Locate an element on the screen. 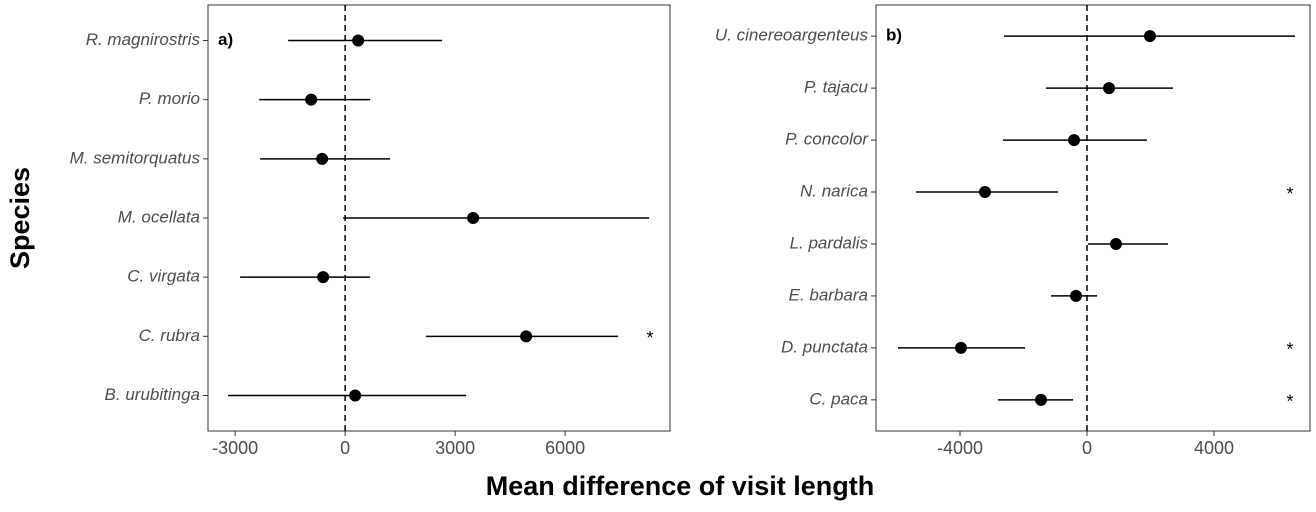 The height and width of the screenshot is (512, 1316). category-label: N. narica is located at coordinates (834, 191).